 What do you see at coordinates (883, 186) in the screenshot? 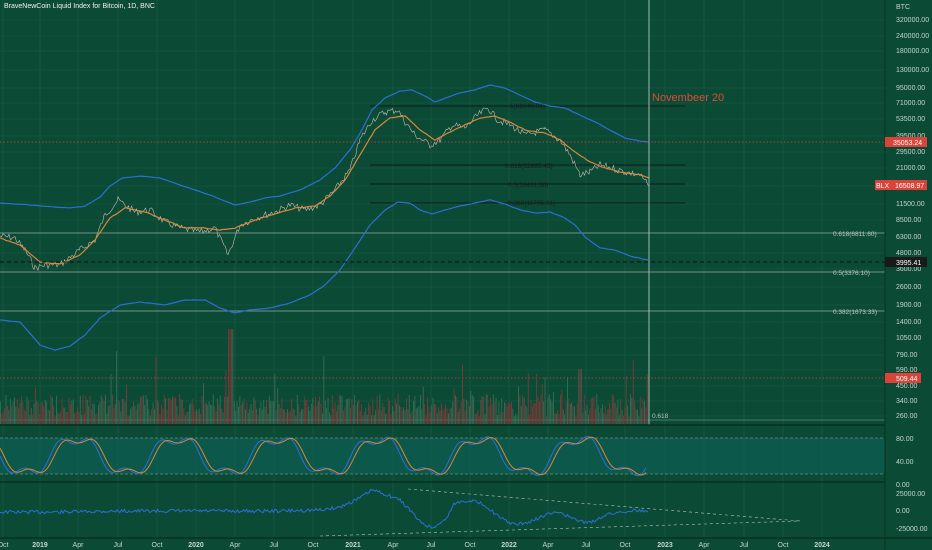
I see `price-tag-symbol: BLX` at bounding box center [883, 186].